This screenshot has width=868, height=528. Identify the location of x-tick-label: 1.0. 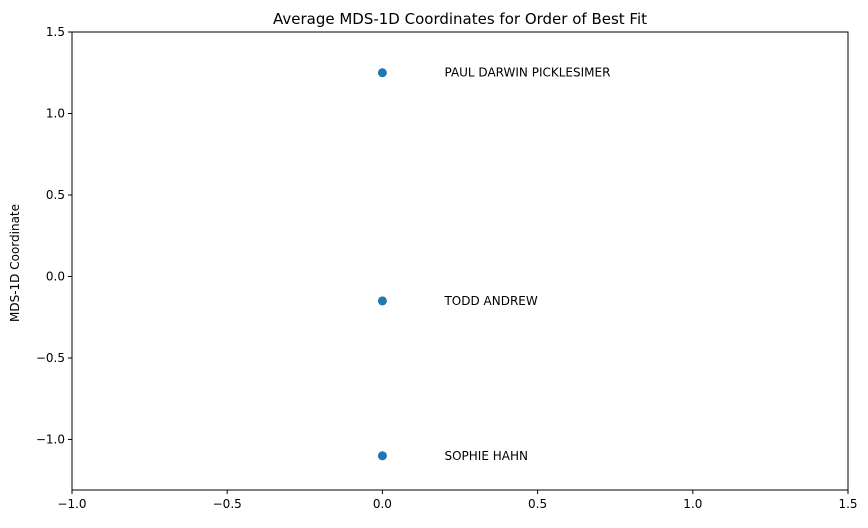
(692, 504).